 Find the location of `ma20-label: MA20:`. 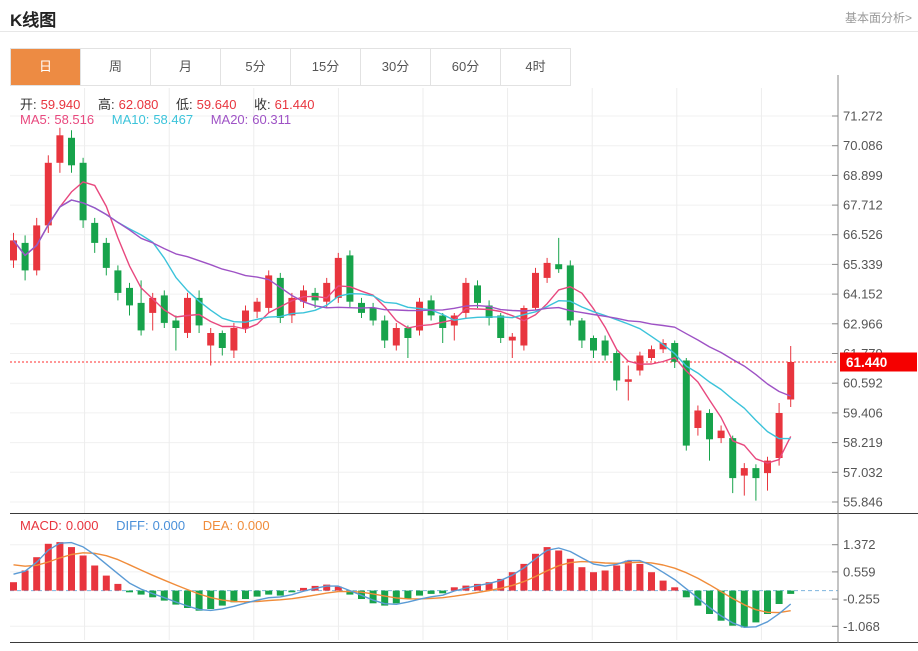

ma20-label: MA20: is located at coordinates (229, 119).